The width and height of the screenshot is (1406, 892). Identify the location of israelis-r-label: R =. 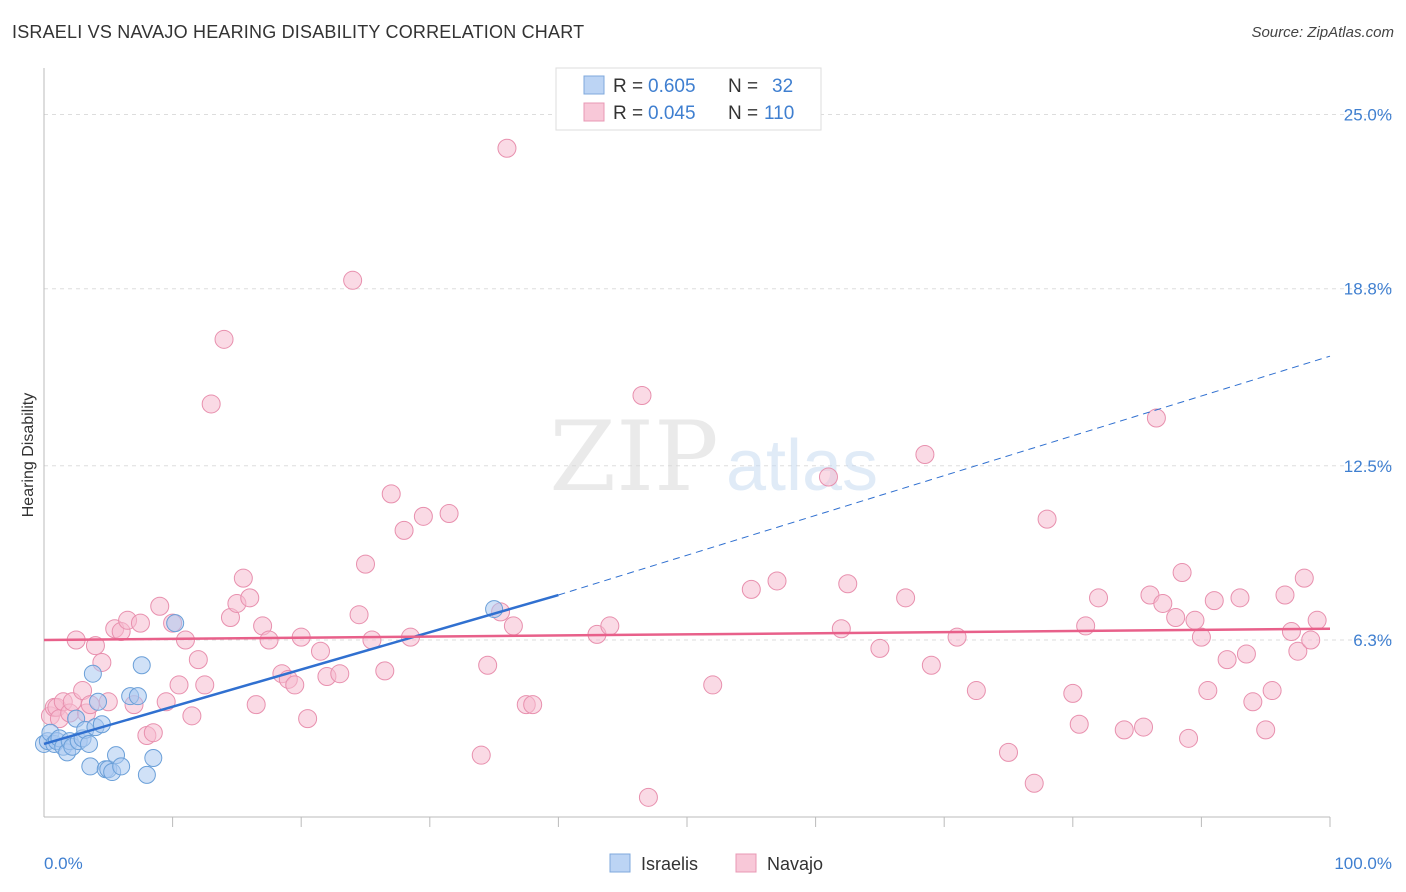
(628, 86).